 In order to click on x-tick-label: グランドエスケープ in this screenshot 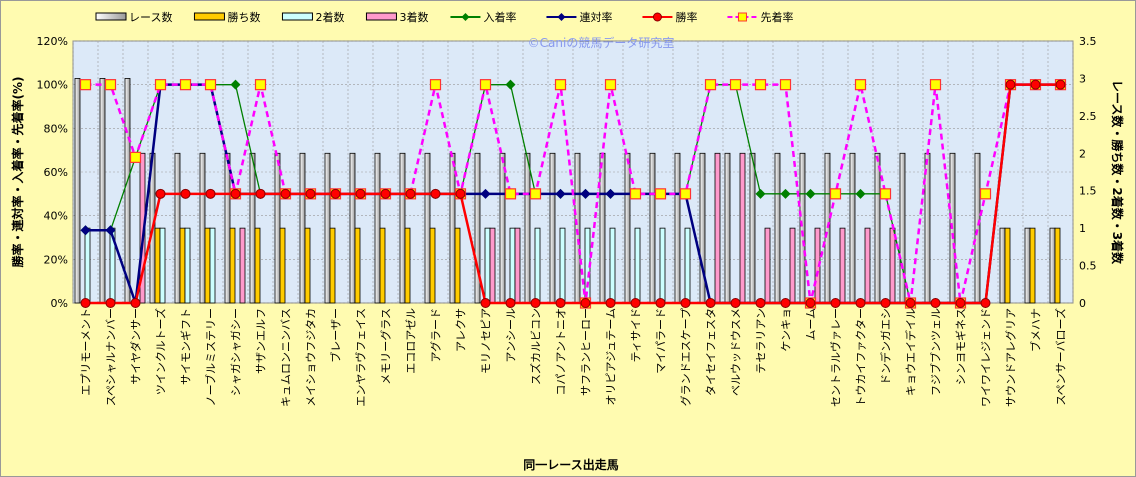, I will do `click(686, 357)`.